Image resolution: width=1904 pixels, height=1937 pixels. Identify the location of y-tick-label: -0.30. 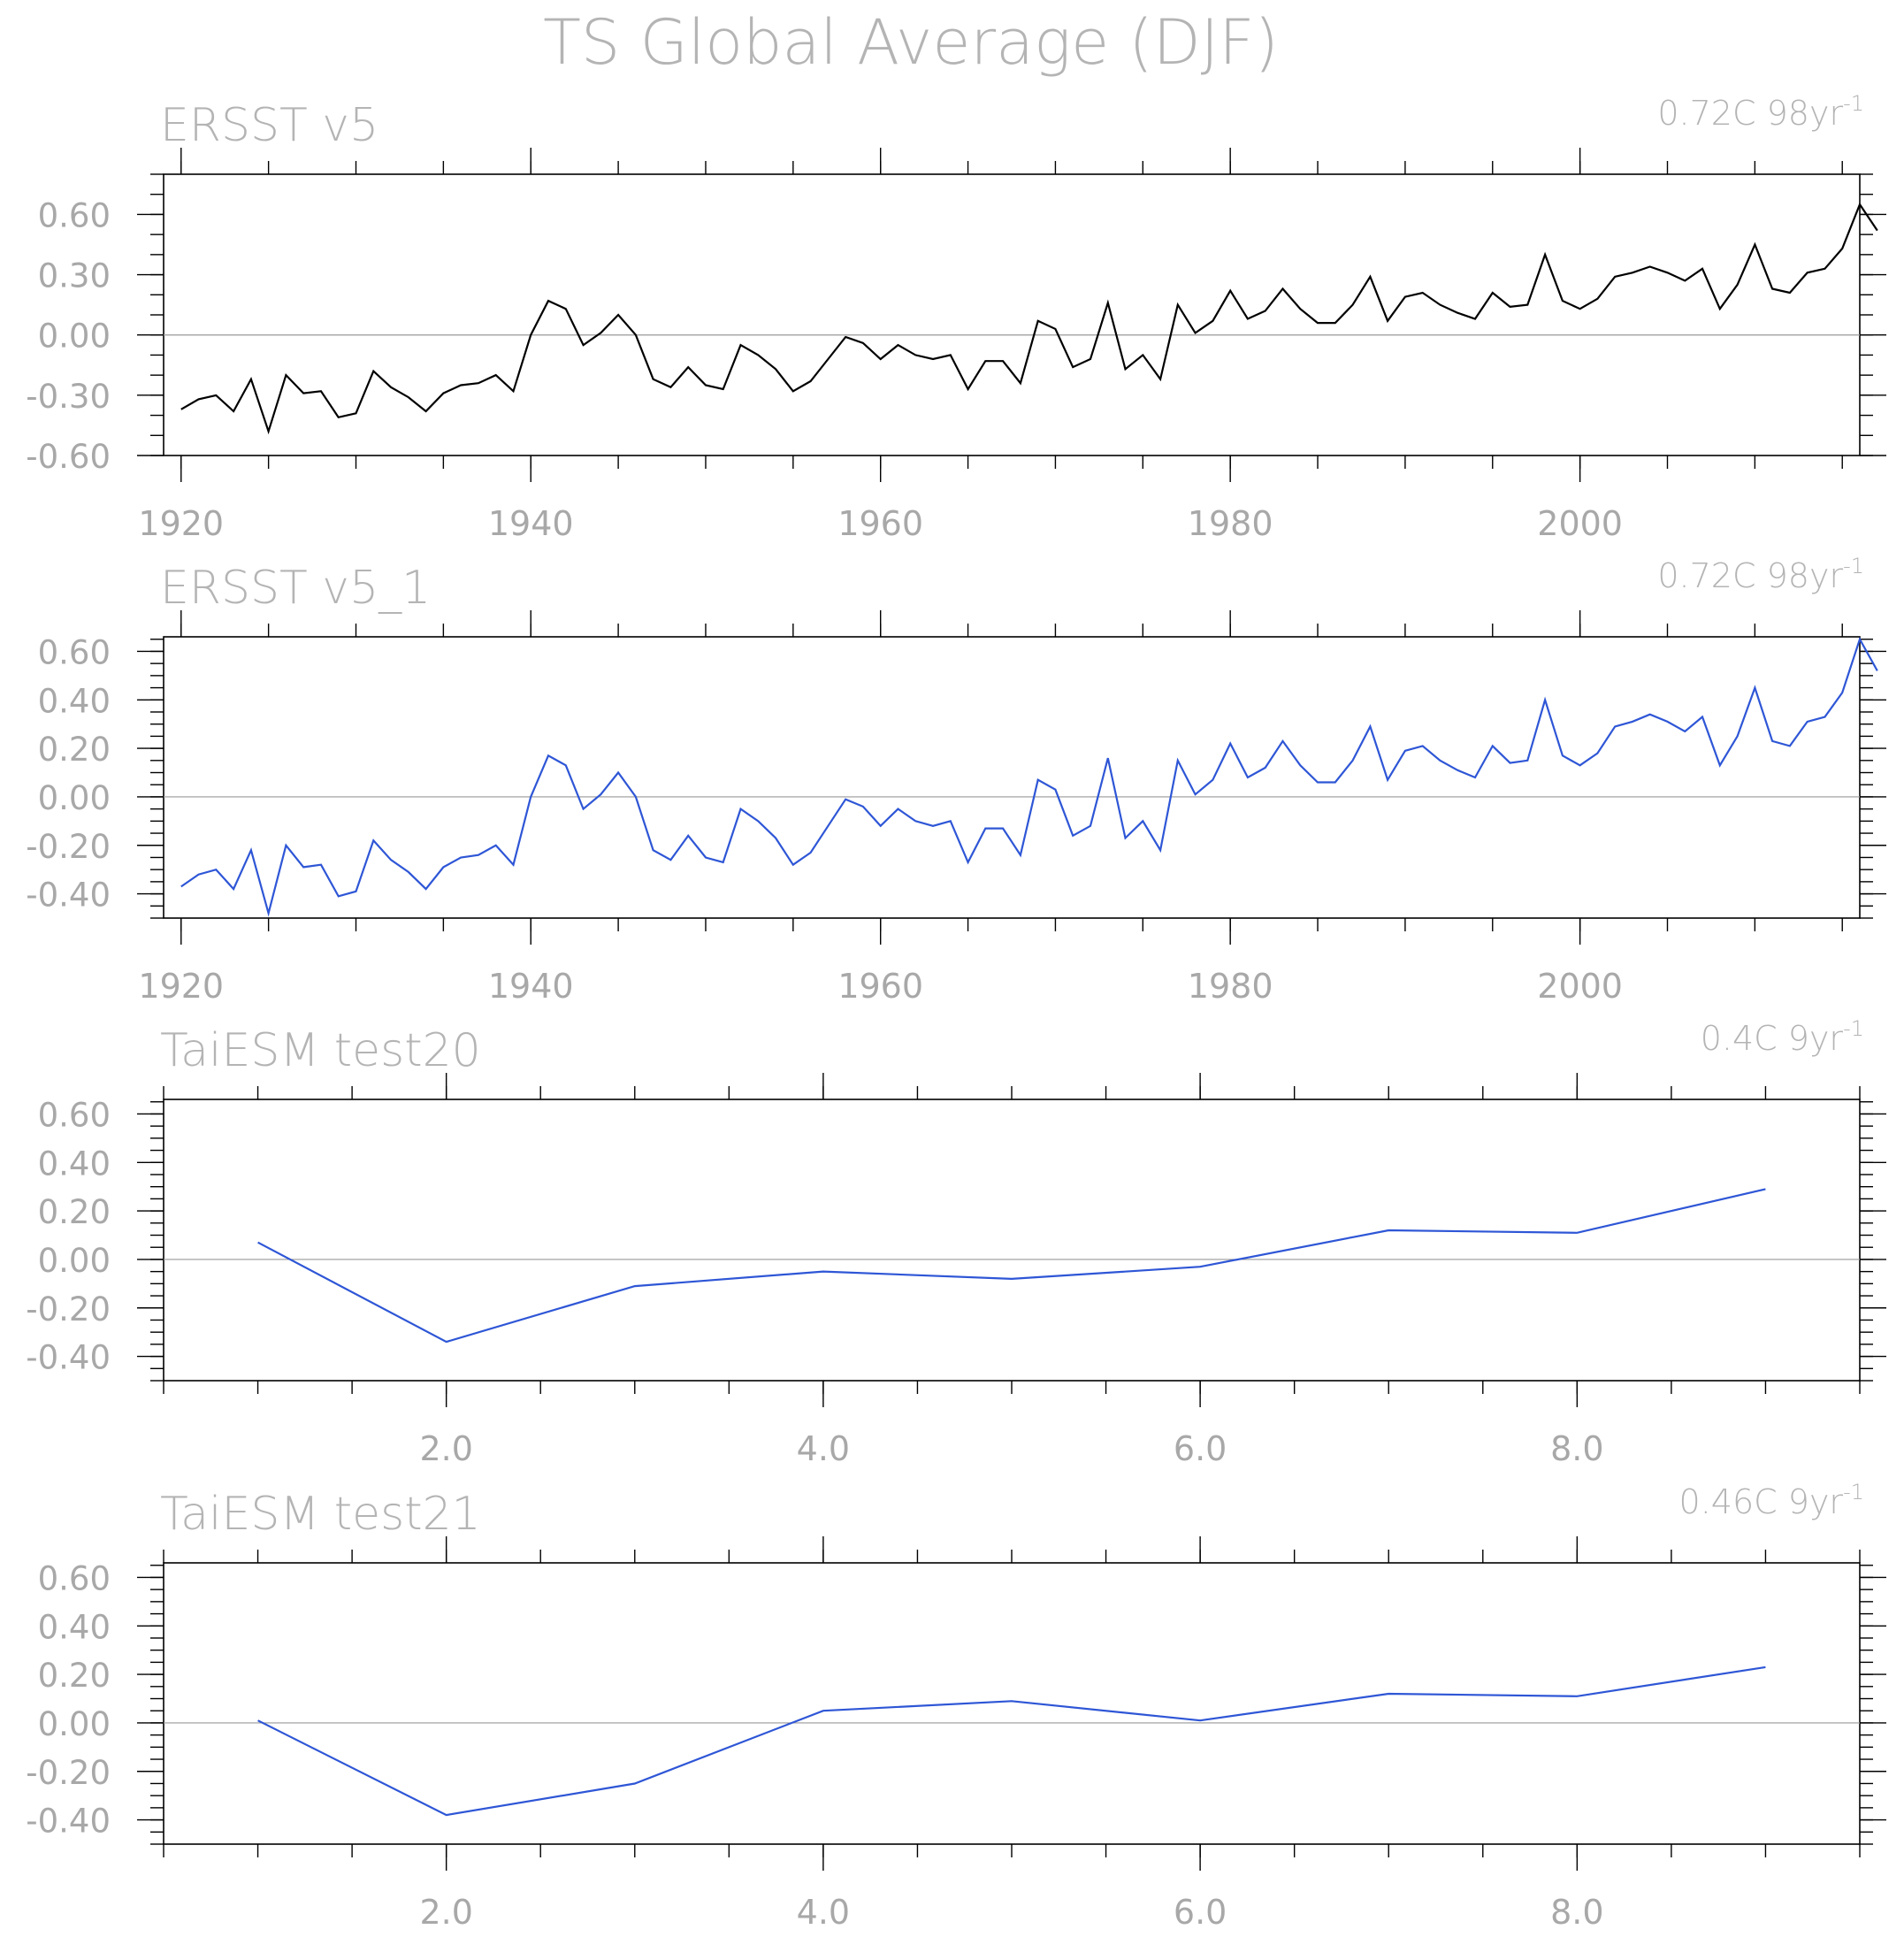
(68, 397).